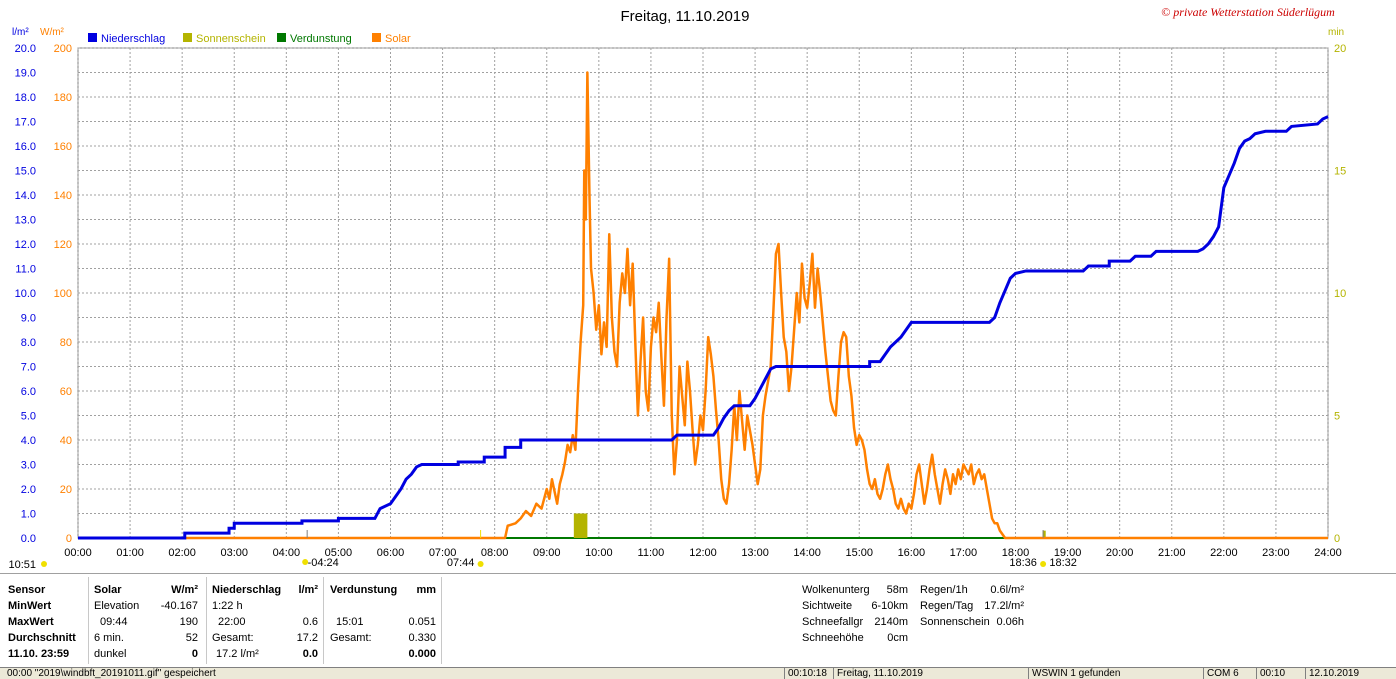 Image resolution: width=1396 pixels, height=679 pixels. I want to click on y-tick-label-precip: 19.0, so click(25, 74).